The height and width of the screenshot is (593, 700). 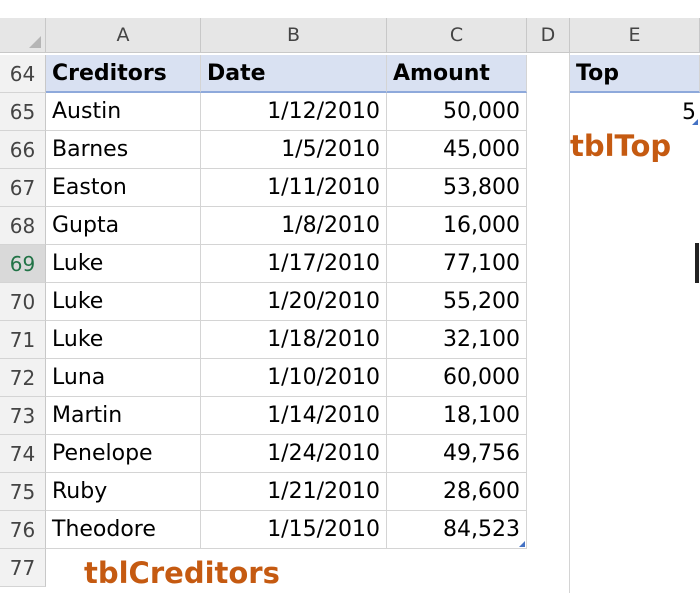 I want to click on cell-text: 1/17/2010, so click(x=323, y=263).